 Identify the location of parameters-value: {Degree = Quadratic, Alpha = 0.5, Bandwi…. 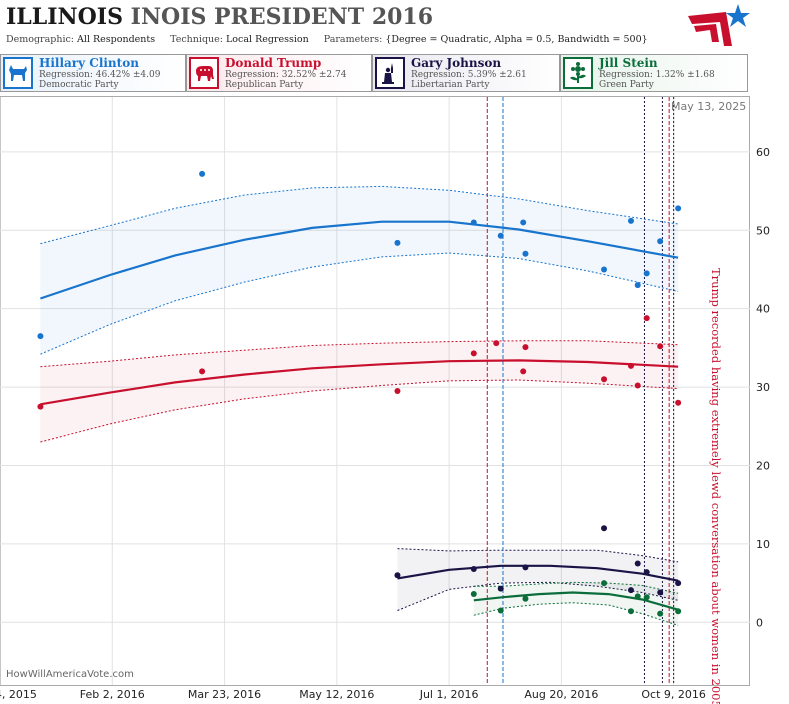
(516, 39).